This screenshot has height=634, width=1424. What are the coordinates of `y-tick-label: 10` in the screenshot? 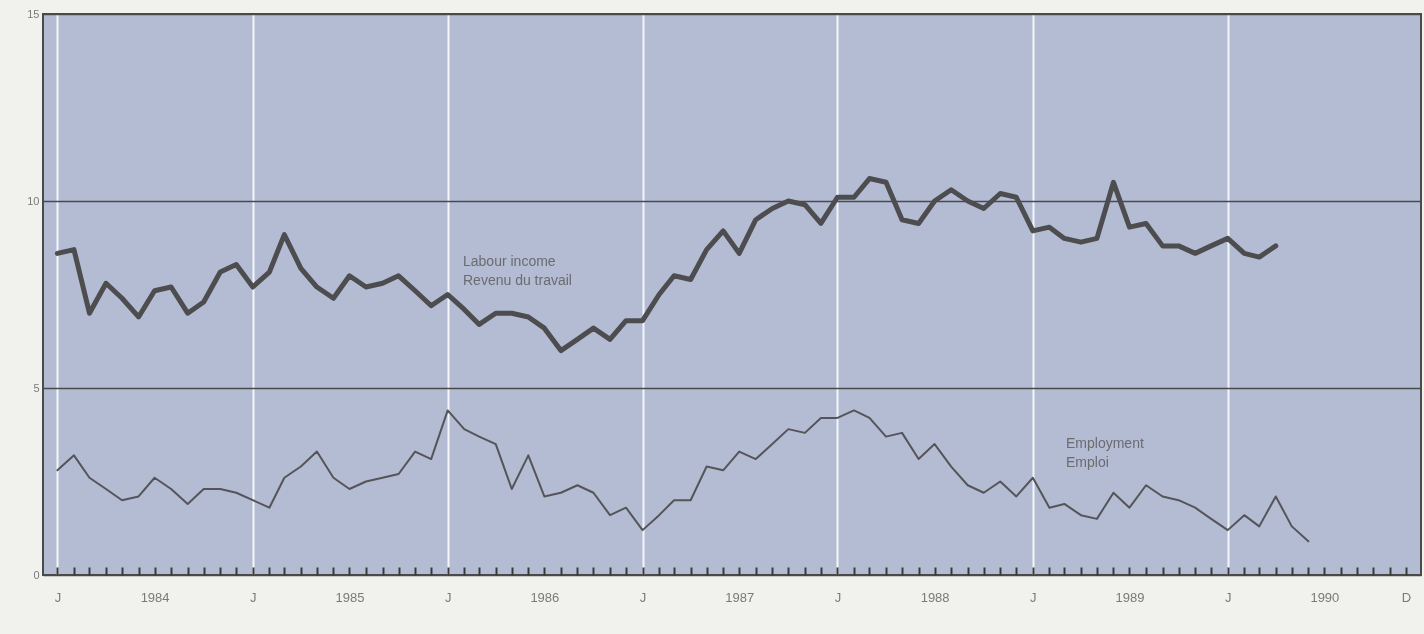 It's located at (33, 200).